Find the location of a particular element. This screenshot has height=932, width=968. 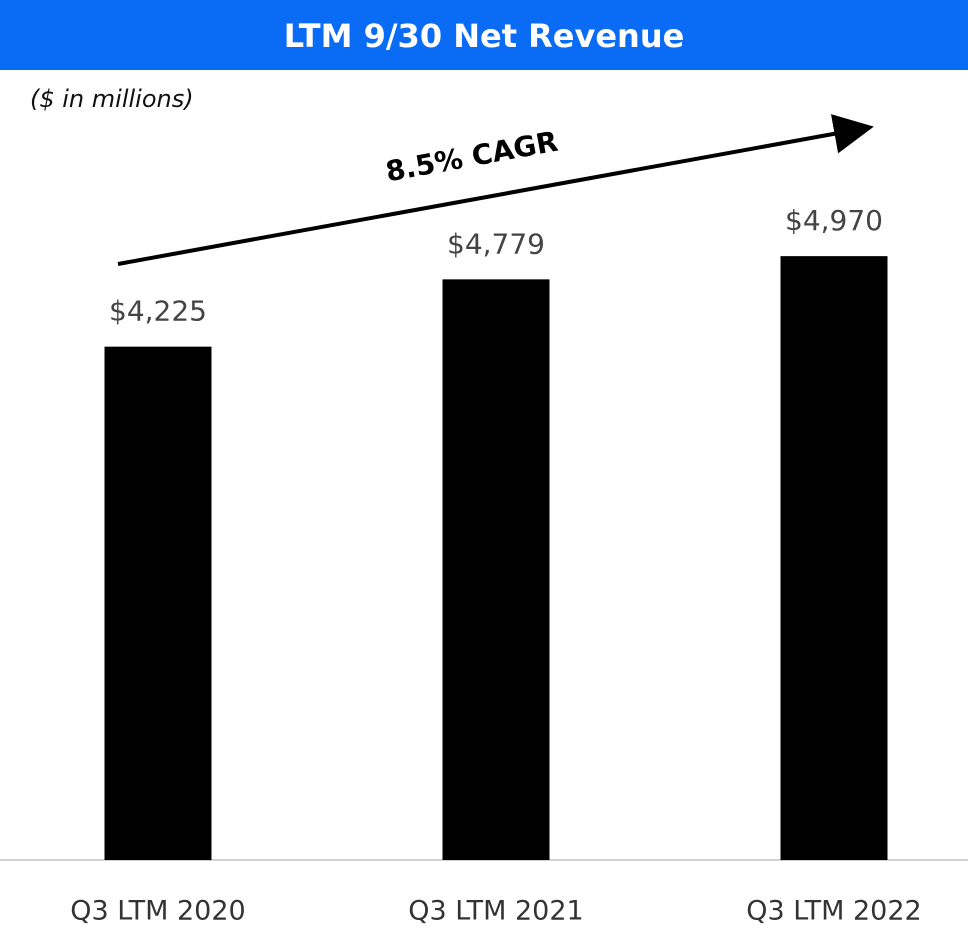

value-label: $4,779 is located at coordinates (496, 243).